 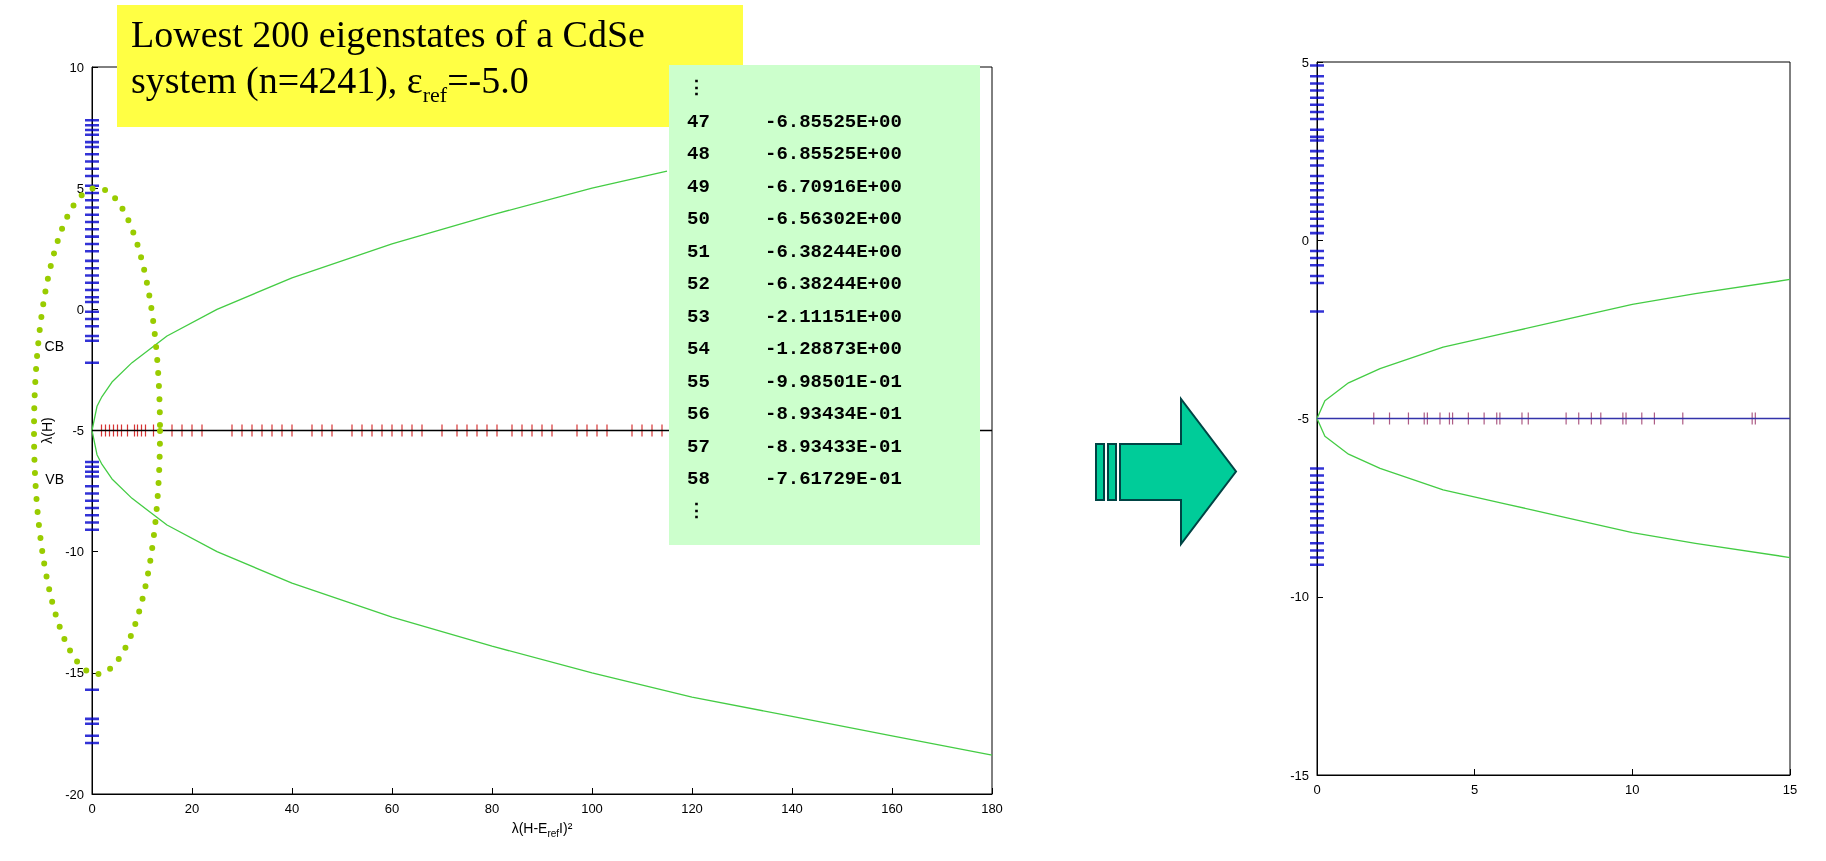 What do you see at coordinates (76, 67) in the screenshot?
I see `y-tick-label: 10` at bounding box center [76, 67].